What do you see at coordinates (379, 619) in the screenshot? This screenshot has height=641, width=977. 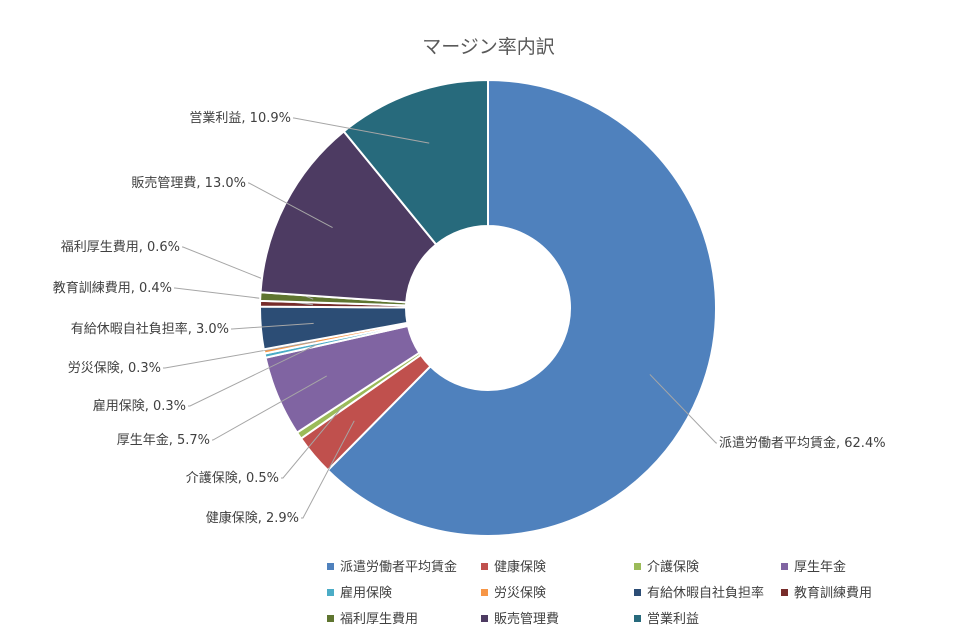 I see `legend-label: 福利厚生費用` at bounding box center [379, 619].